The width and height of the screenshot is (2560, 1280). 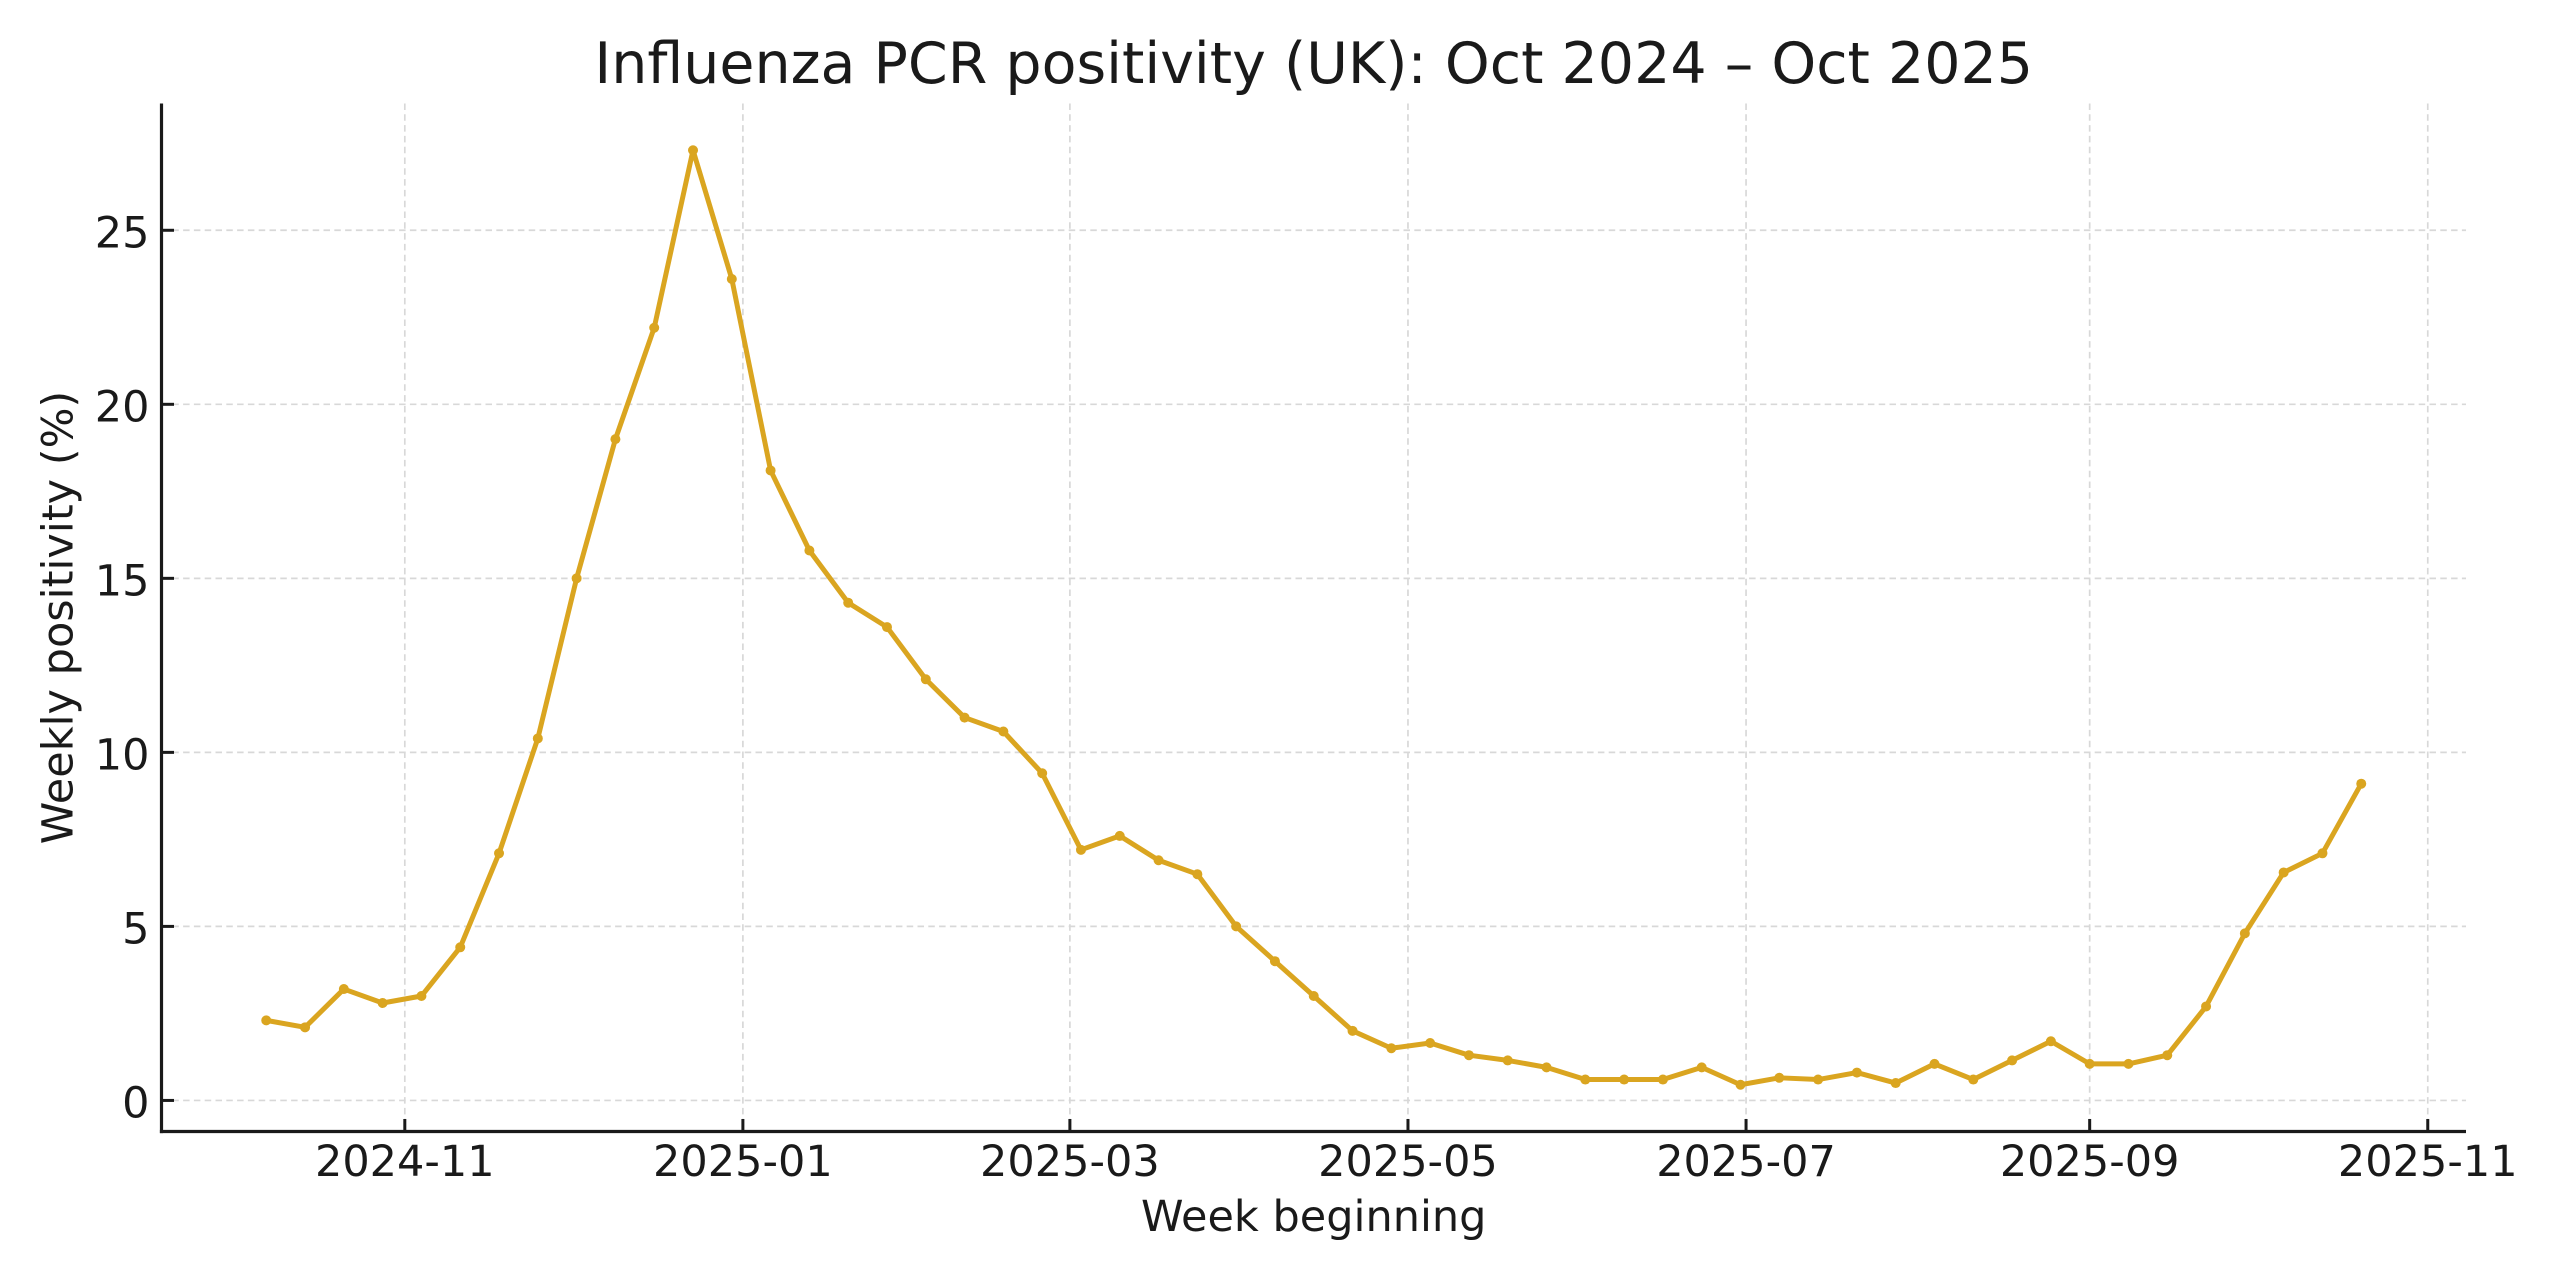 What do you see at coordinates (1408, 1162) in the screenshot?
I see `x-tick-label: 2025-05` at bounding box center [1408, 1162].